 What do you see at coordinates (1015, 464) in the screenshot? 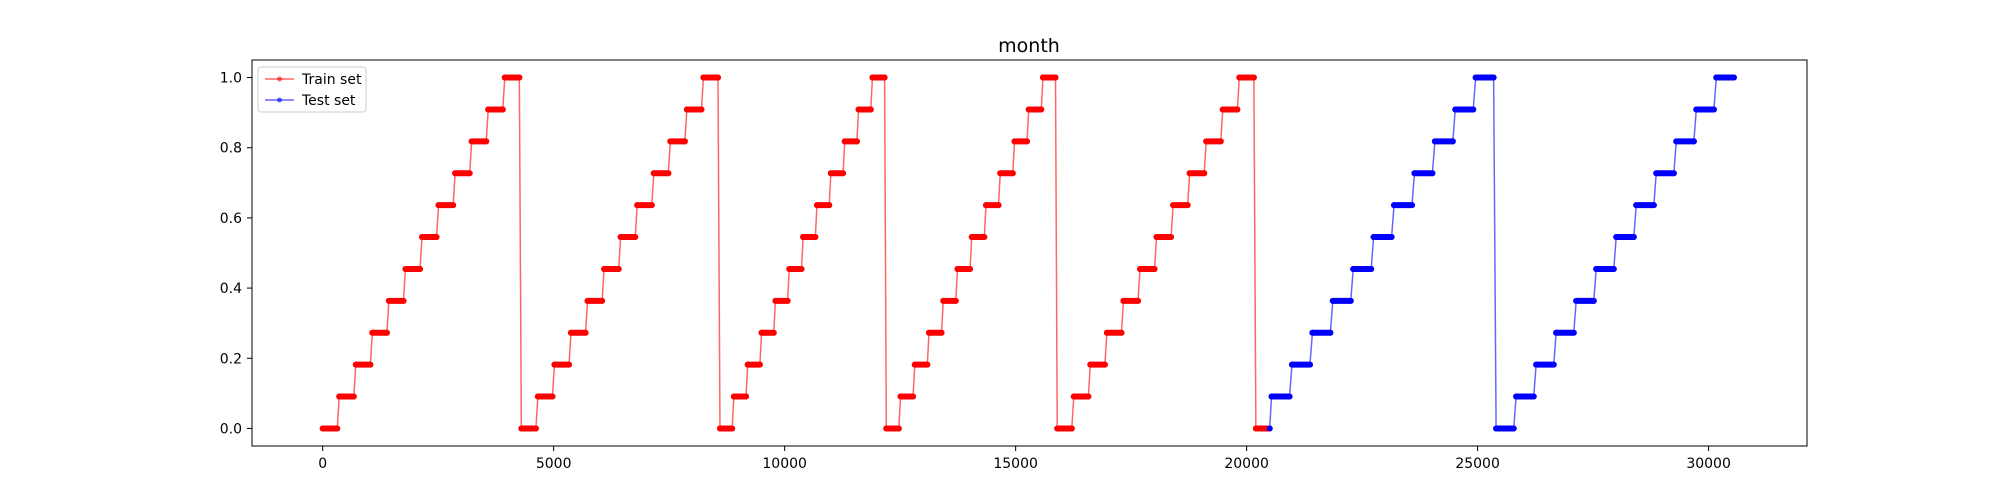
I see `x-tick-label: 15000` at bounding box center [1015, 464].